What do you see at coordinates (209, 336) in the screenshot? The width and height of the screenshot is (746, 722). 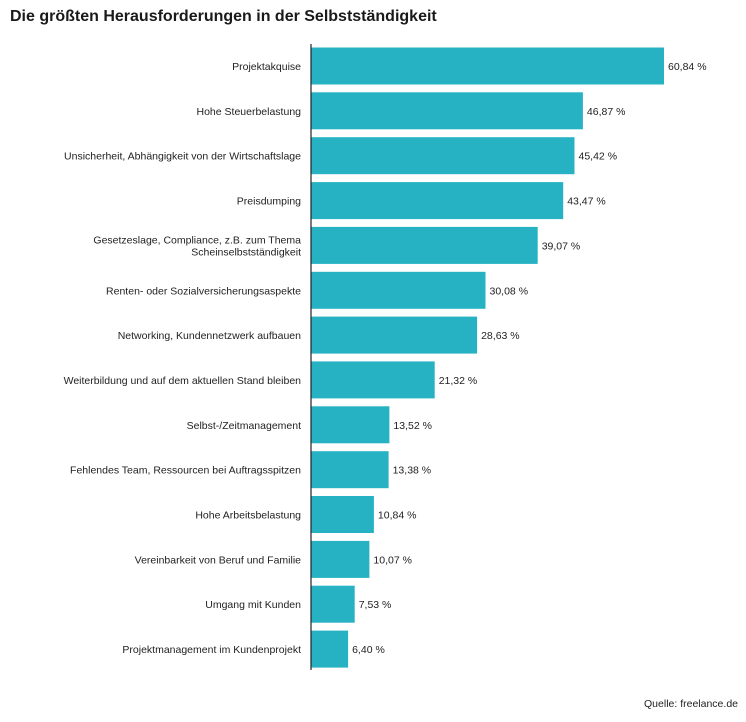 I see `category-label: Networking, Kundennetzwerk aufbauen` at bounding box center [209, 336].